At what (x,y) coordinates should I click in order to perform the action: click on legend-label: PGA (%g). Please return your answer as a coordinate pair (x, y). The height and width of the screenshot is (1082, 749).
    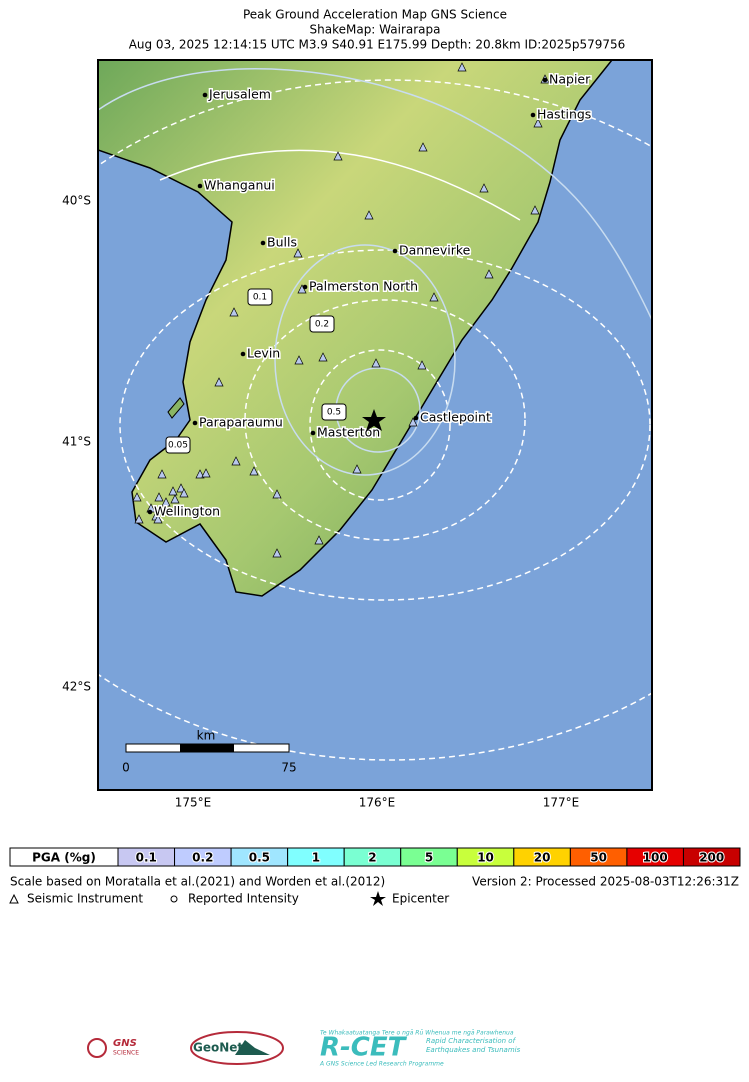
    Looking at the image, I should click on (64, 858).